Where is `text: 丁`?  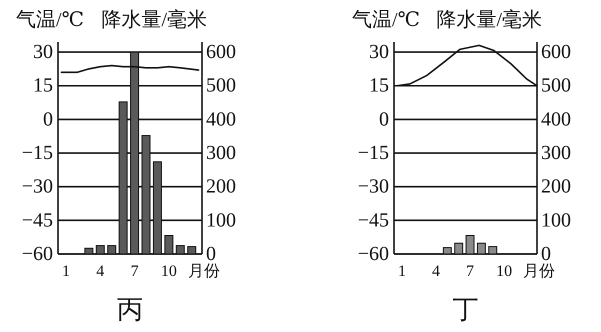 text: 丁 is located at coordinates (465, 309).